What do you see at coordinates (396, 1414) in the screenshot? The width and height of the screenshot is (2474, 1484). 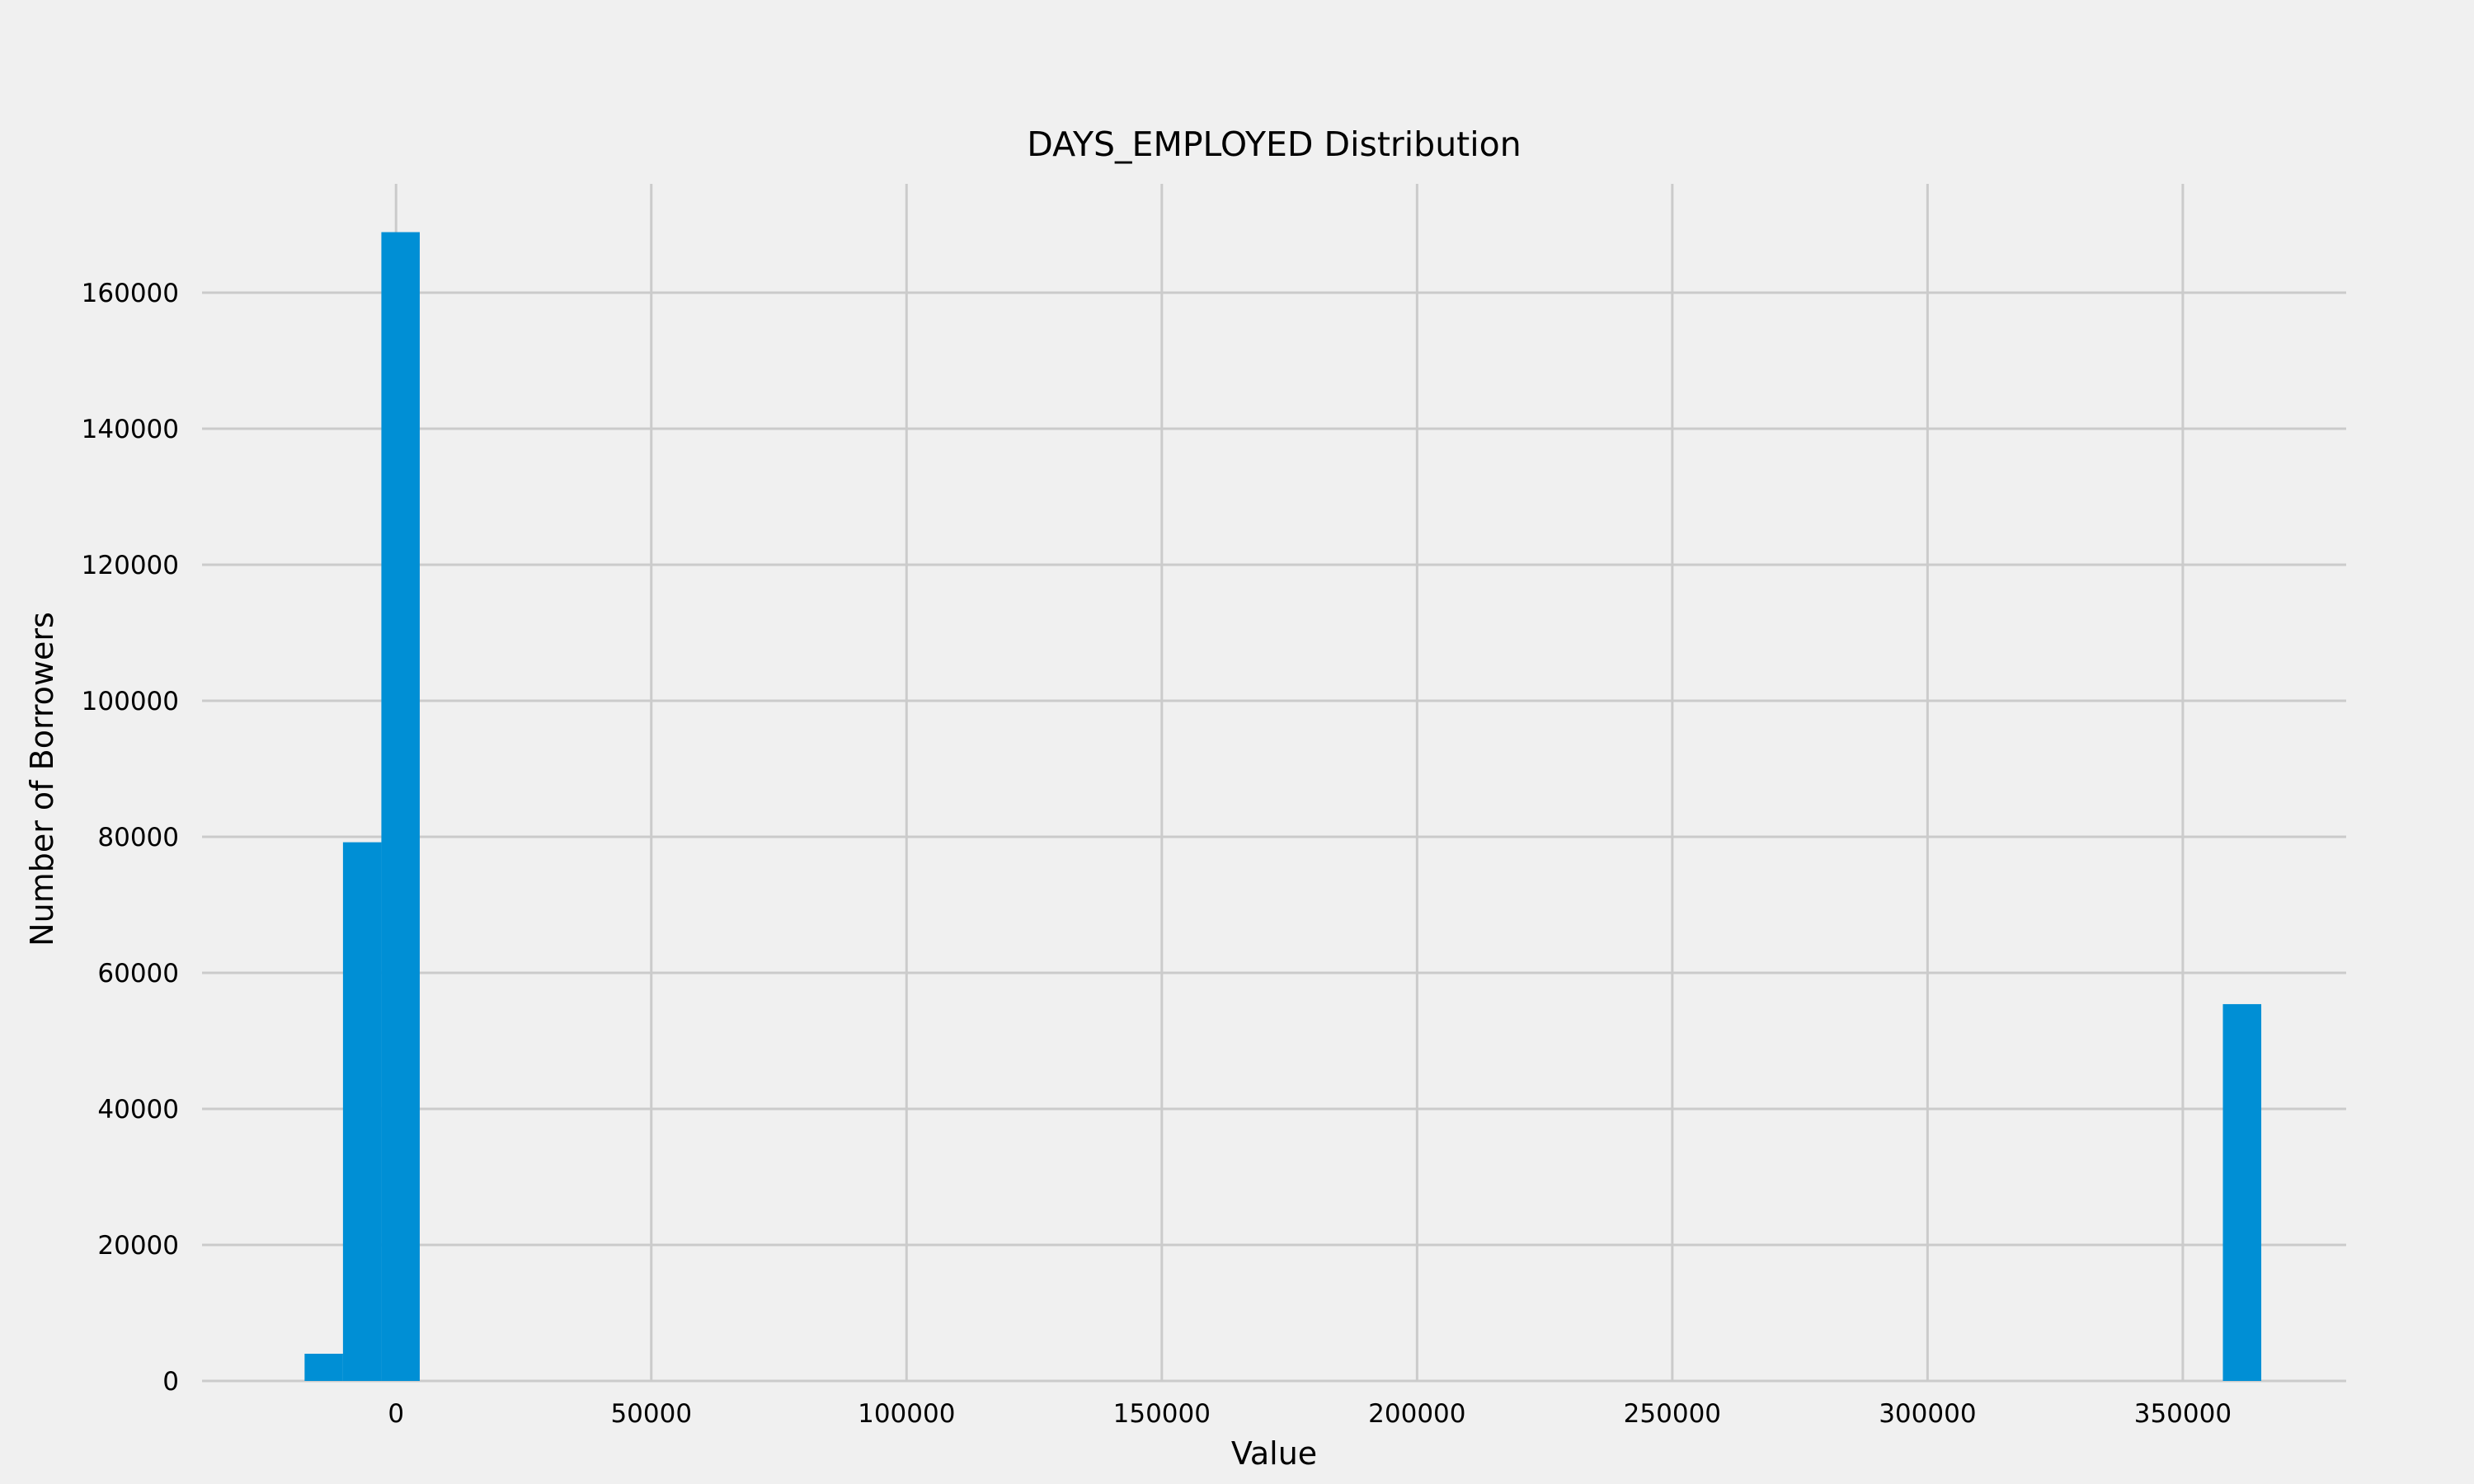 I see `x-tick-label: 0` at bounding box center [396, 1414].